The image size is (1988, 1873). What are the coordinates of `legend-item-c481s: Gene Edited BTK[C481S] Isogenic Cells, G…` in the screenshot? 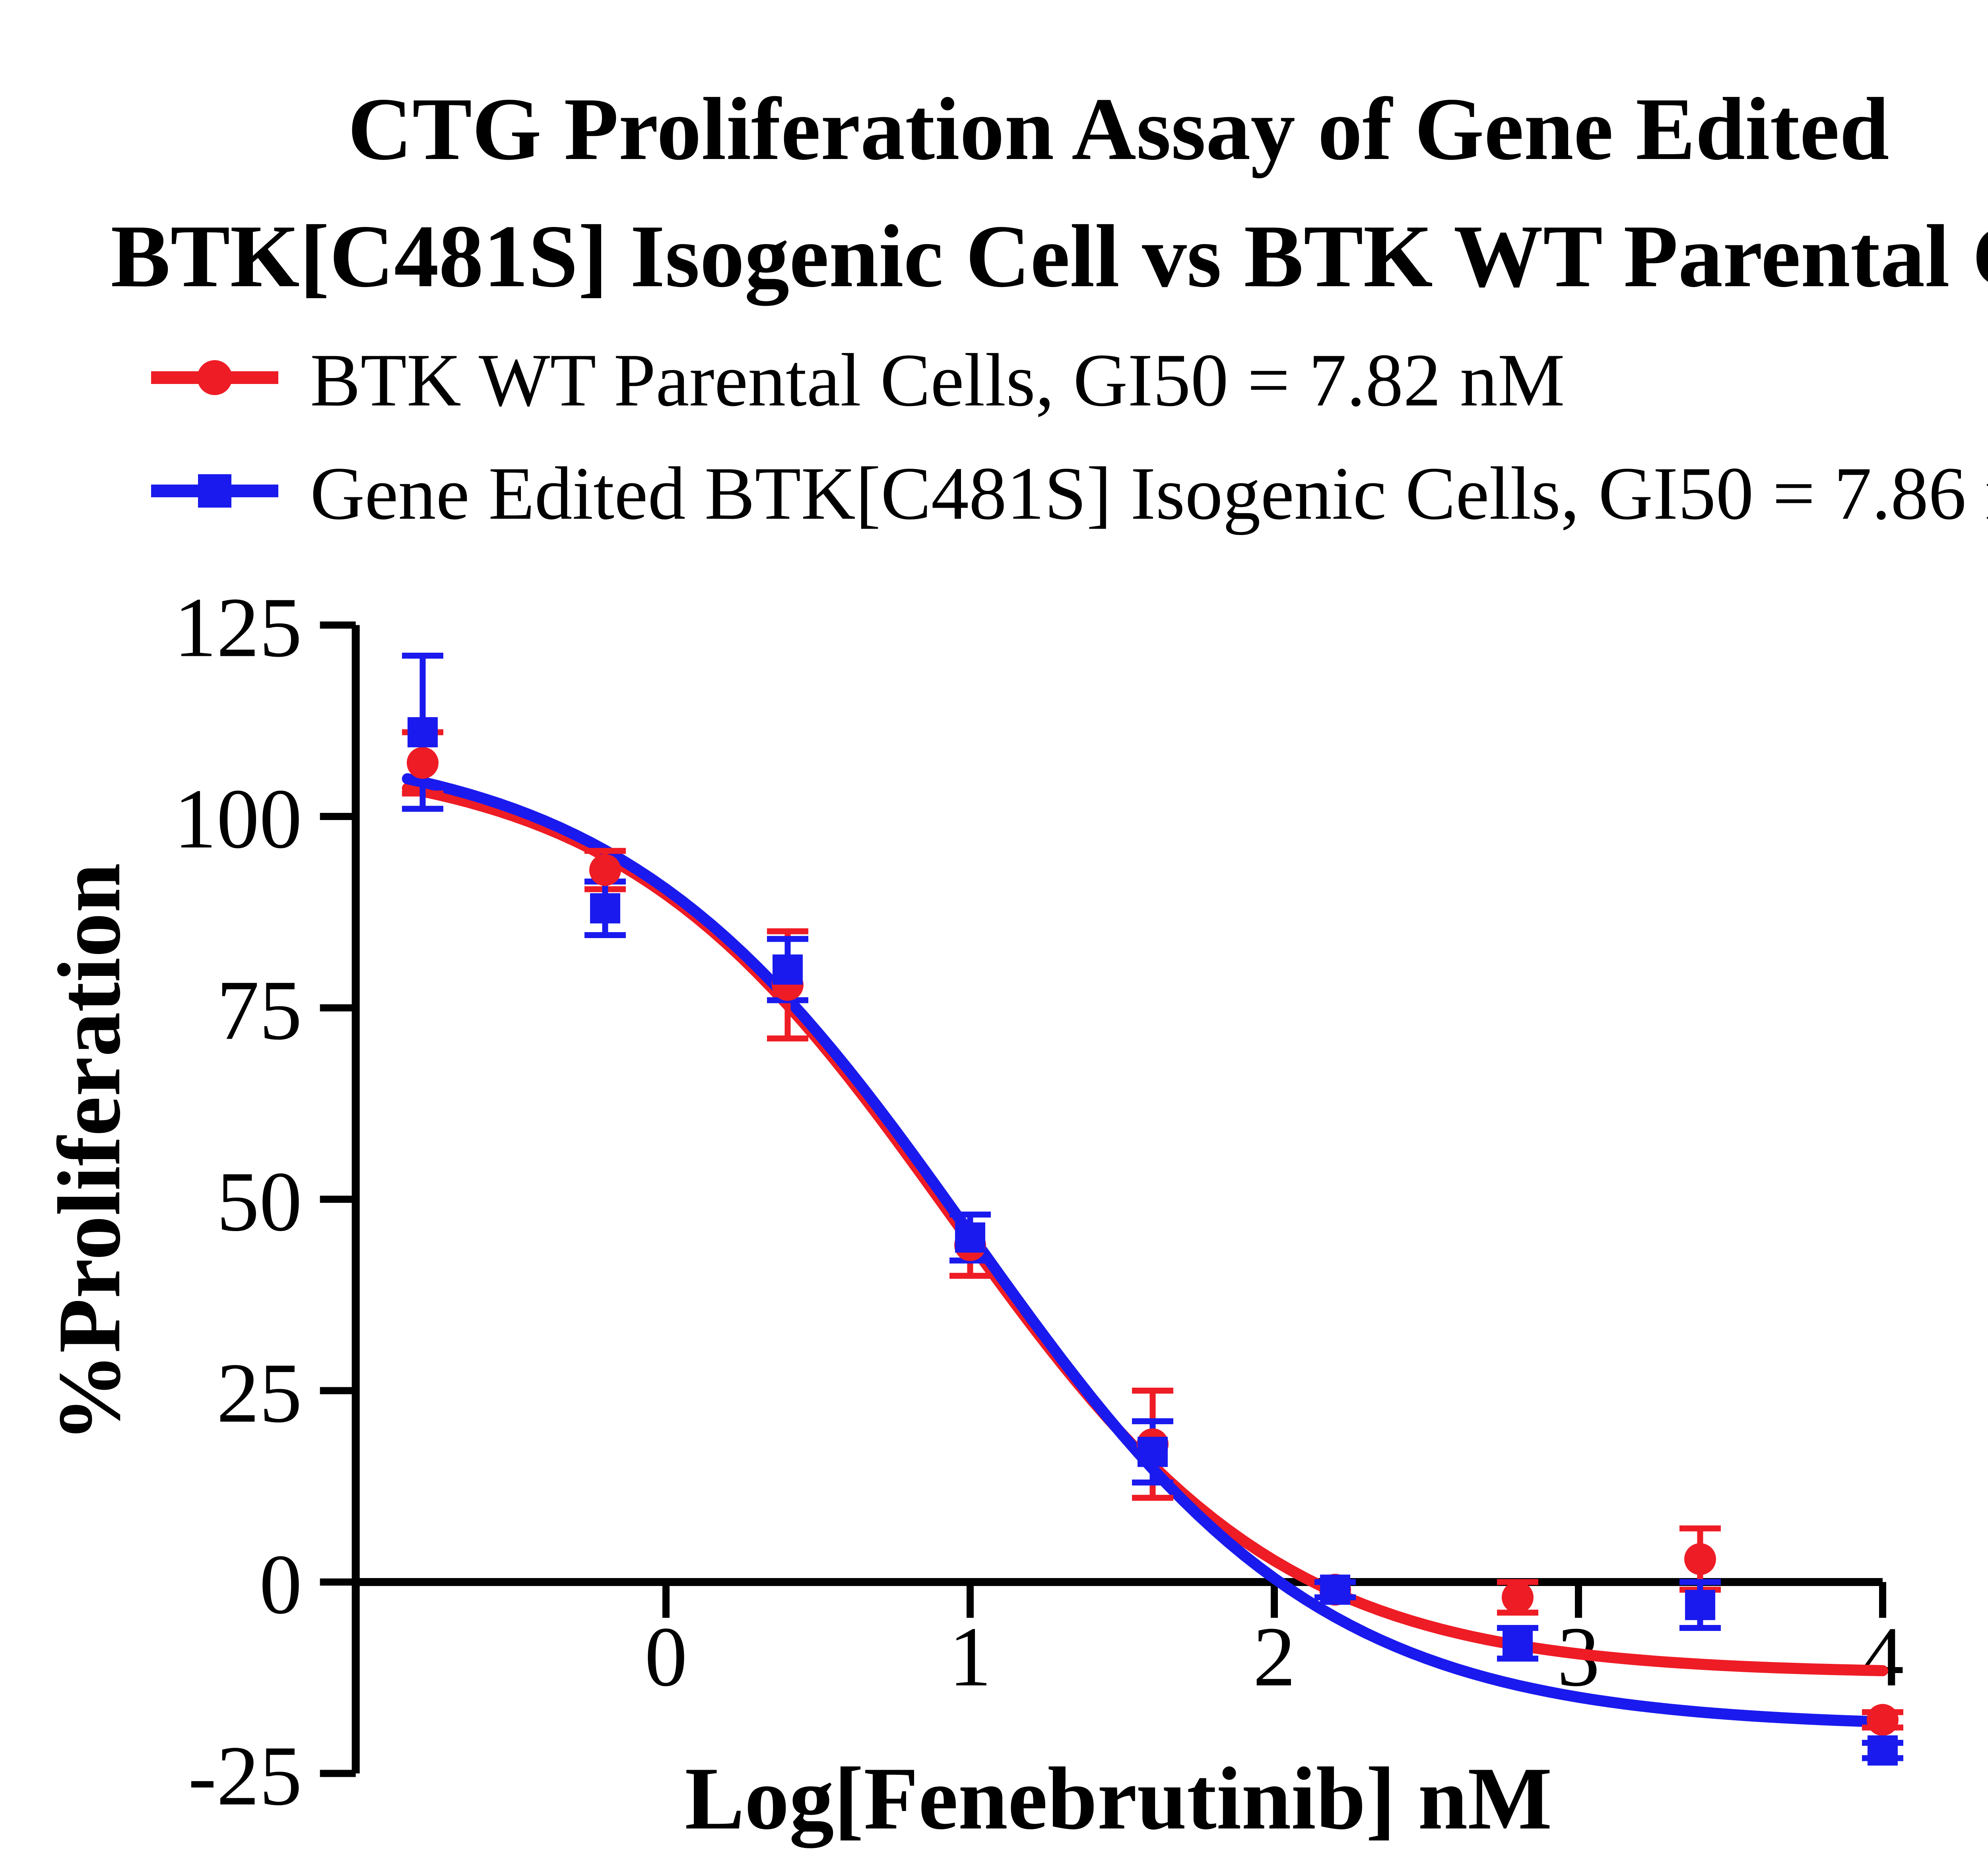 It's located at (1069, 493).